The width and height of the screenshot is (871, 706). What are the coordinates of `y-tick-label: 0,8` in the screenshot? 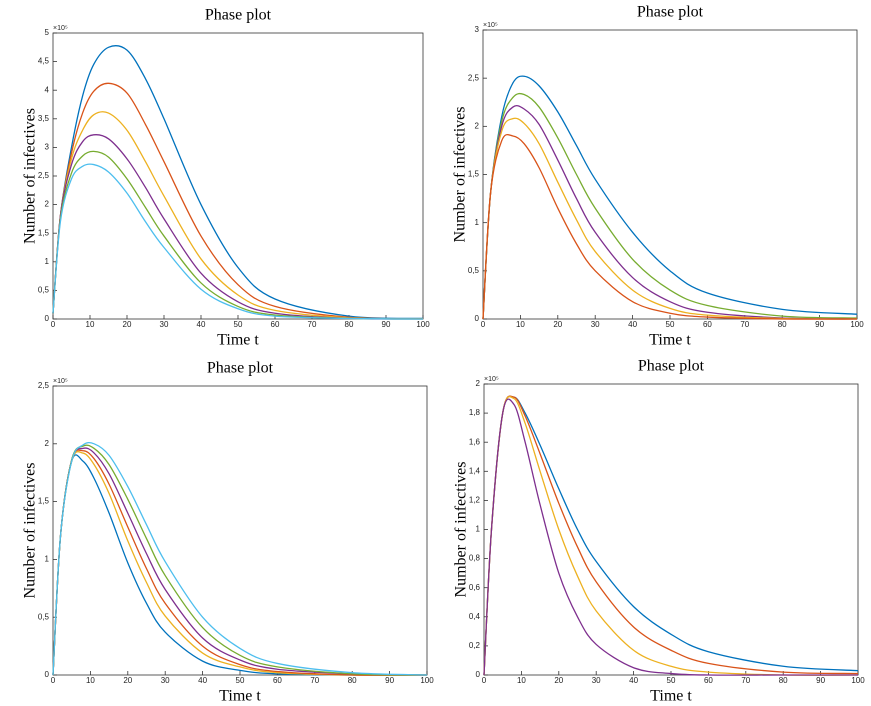 It's located at (475, 558).